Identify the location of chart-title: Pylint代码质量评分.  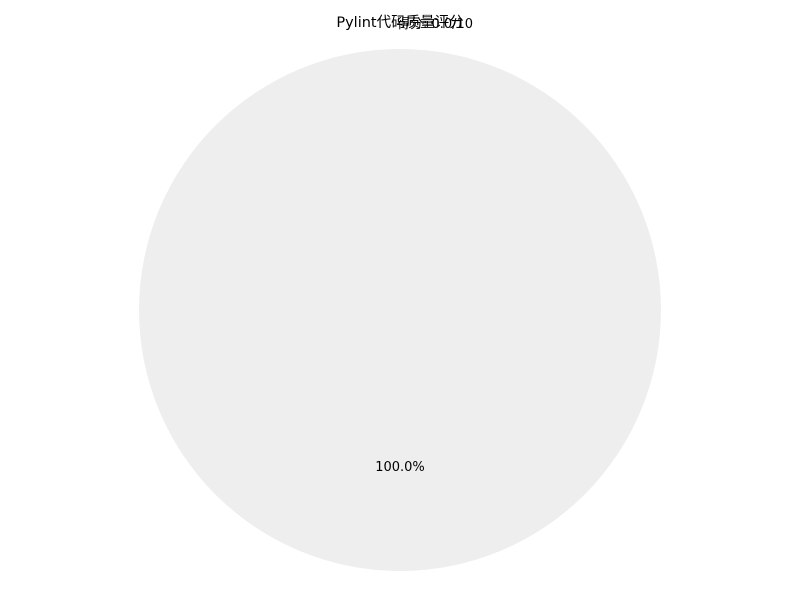
(399, 22).